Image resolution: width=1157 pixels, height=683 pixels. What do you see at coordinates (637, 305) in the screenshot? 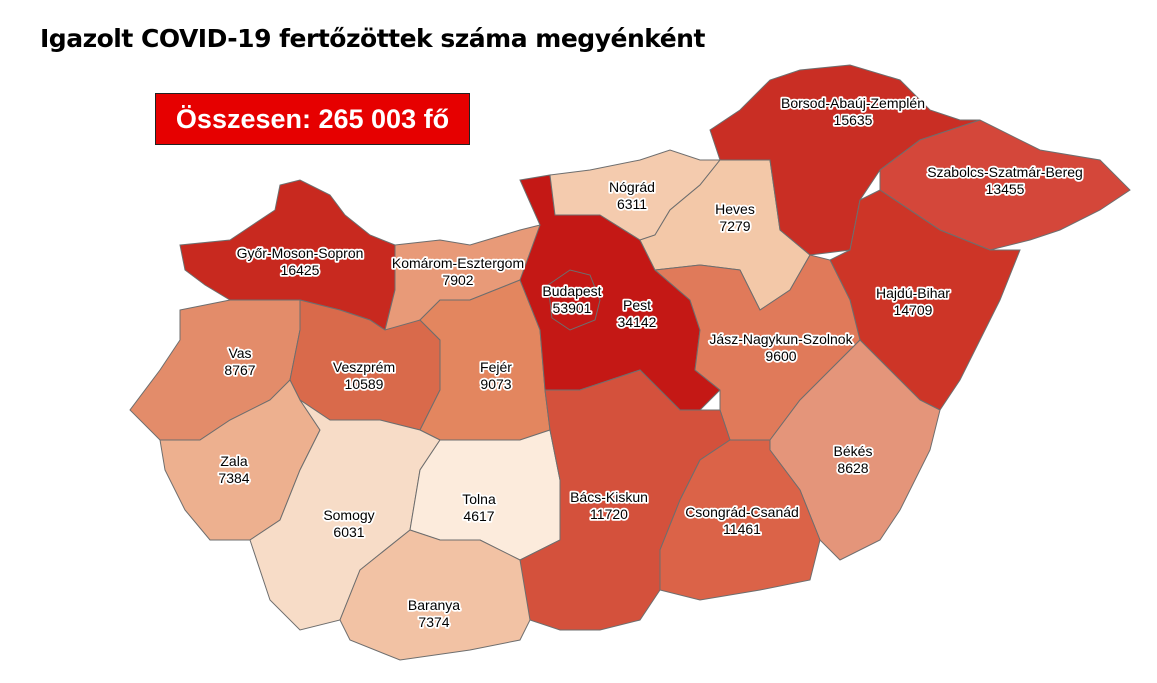
I see `county-name-label: Pest` at bounding box center [637, 305].